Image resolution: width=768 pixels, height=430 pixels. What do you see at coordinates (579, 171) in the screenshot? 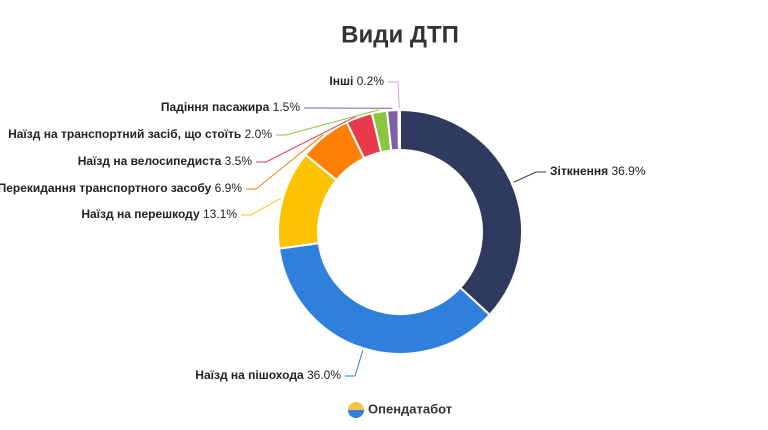
I see `category-label: Зіткнення` at bounding box center [579, 171].